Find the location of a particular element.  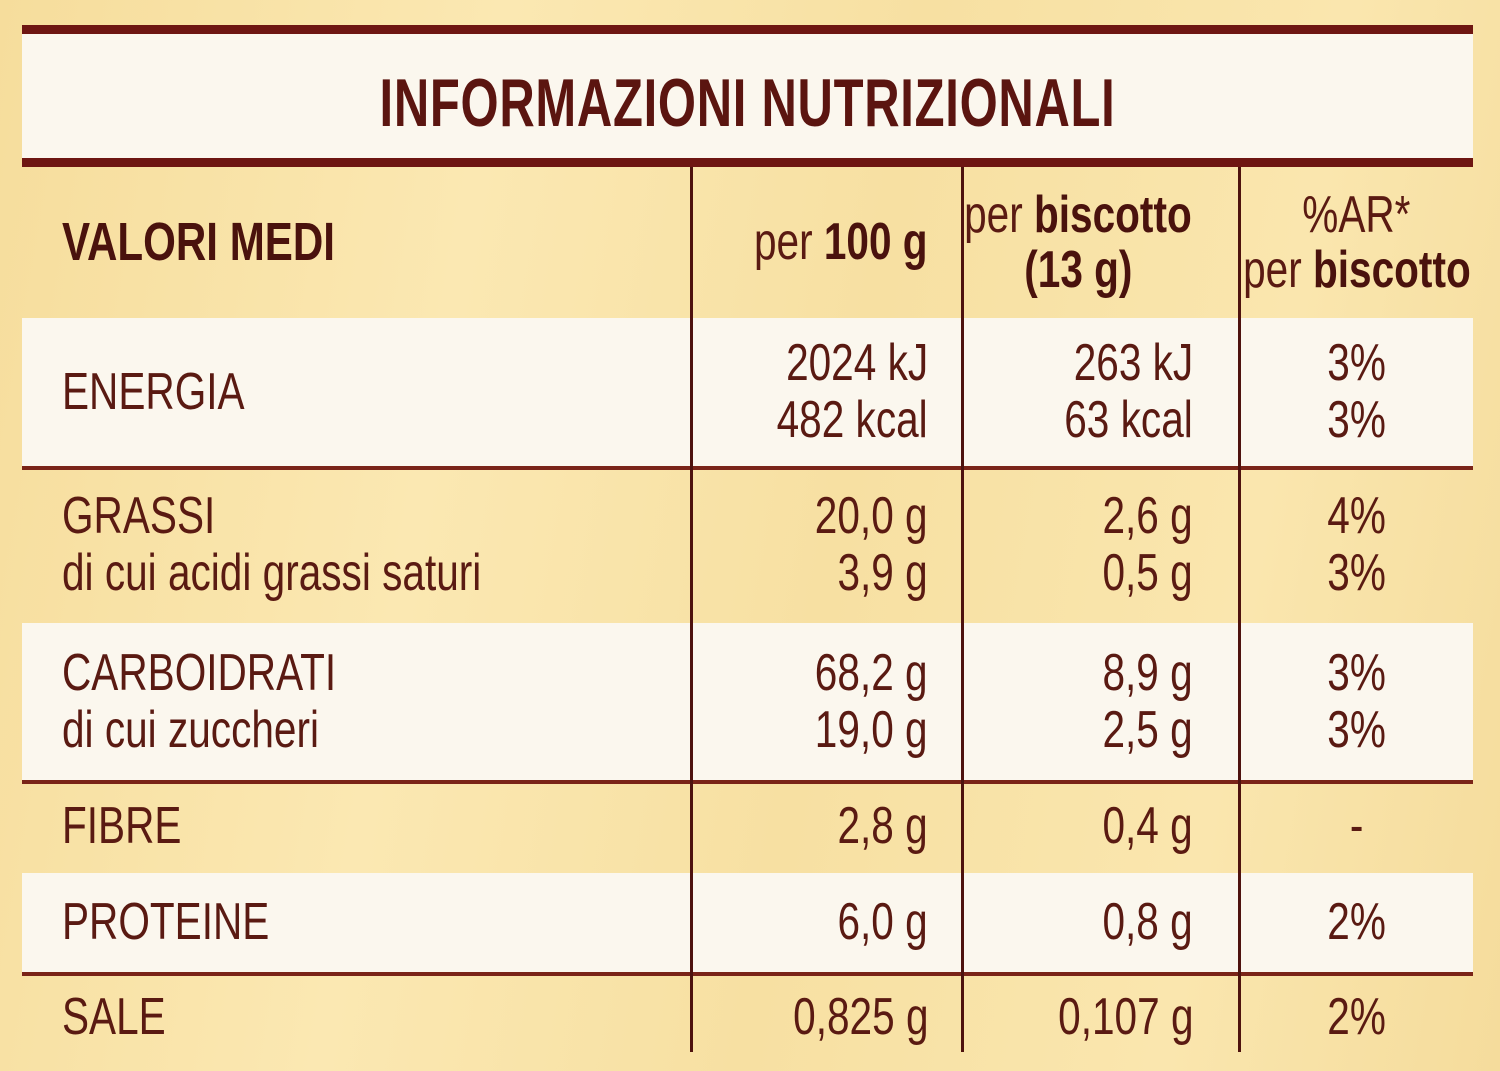

nutrient-name: GRASSI di cui acidi grassi saturi is located at coordinates (272, 544).